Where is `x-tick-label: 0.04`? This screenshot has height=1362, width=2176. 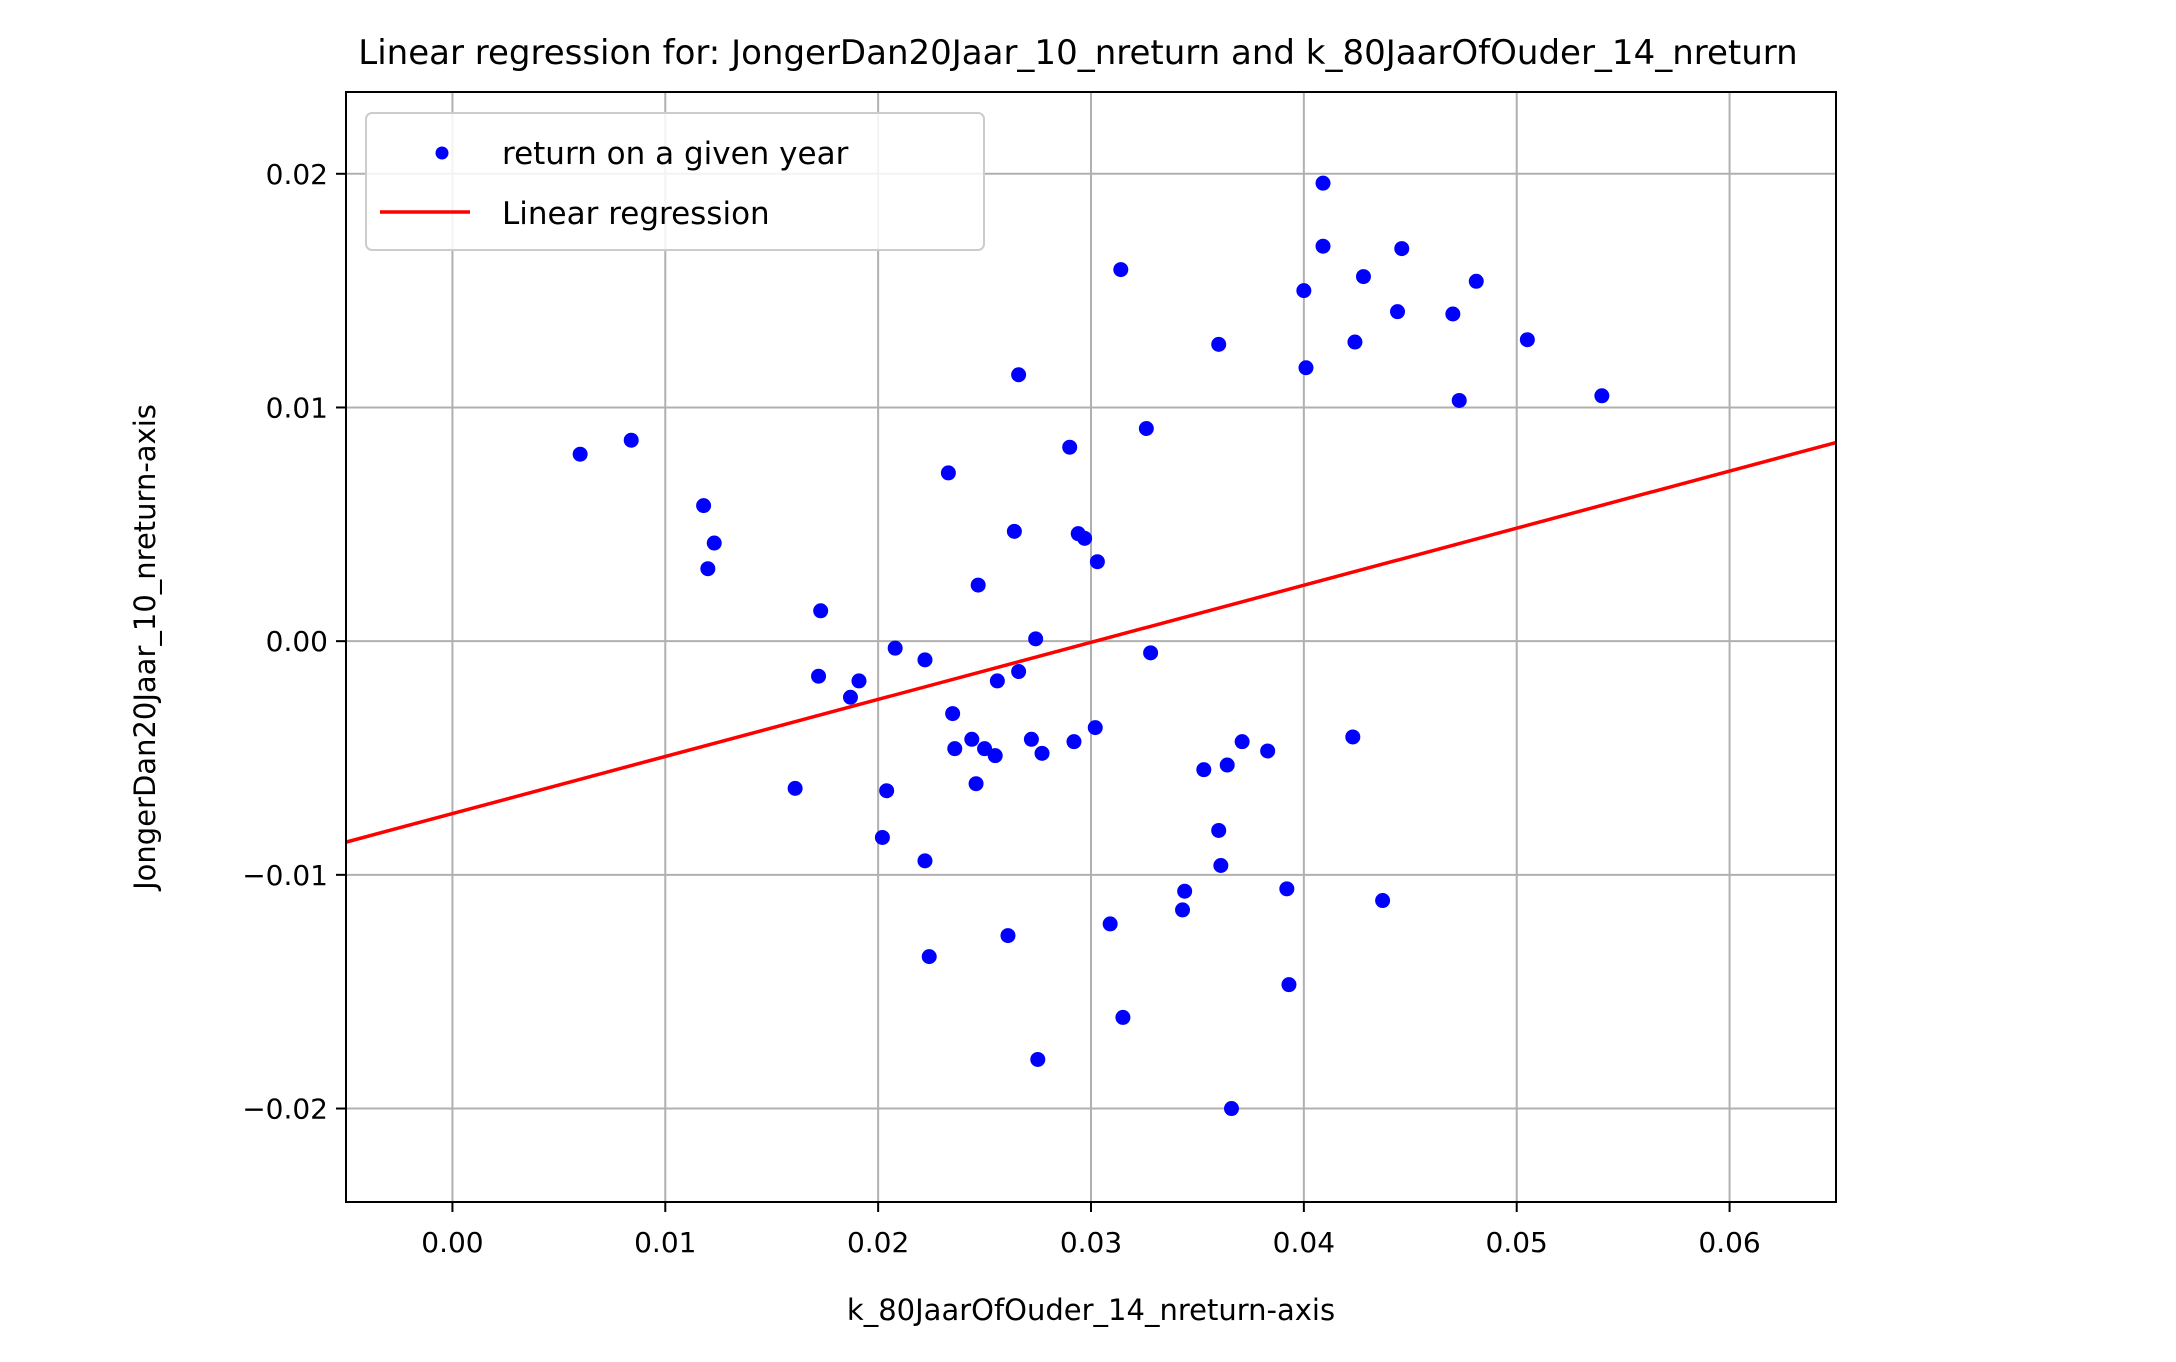 x-tick-label: 0.04 is located at coordinates (1304, 1242).